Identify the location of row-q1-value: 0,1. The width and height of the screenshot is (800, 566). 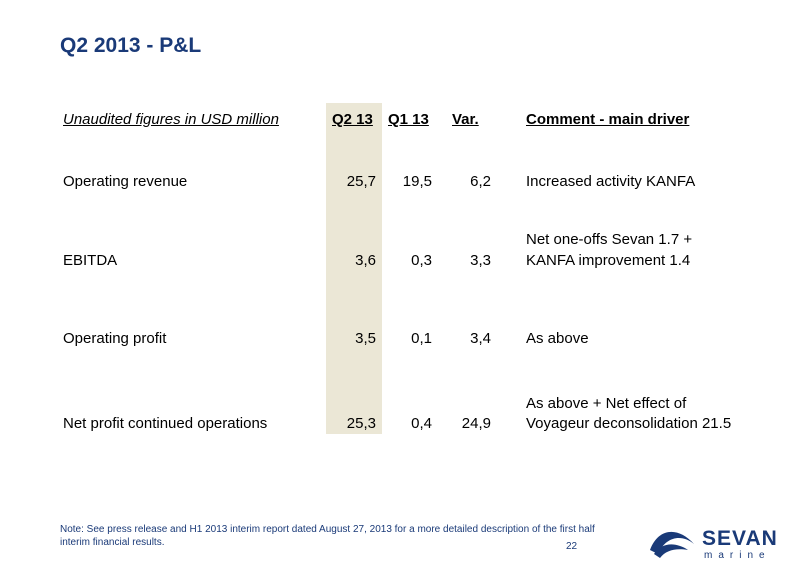
(421, 338).